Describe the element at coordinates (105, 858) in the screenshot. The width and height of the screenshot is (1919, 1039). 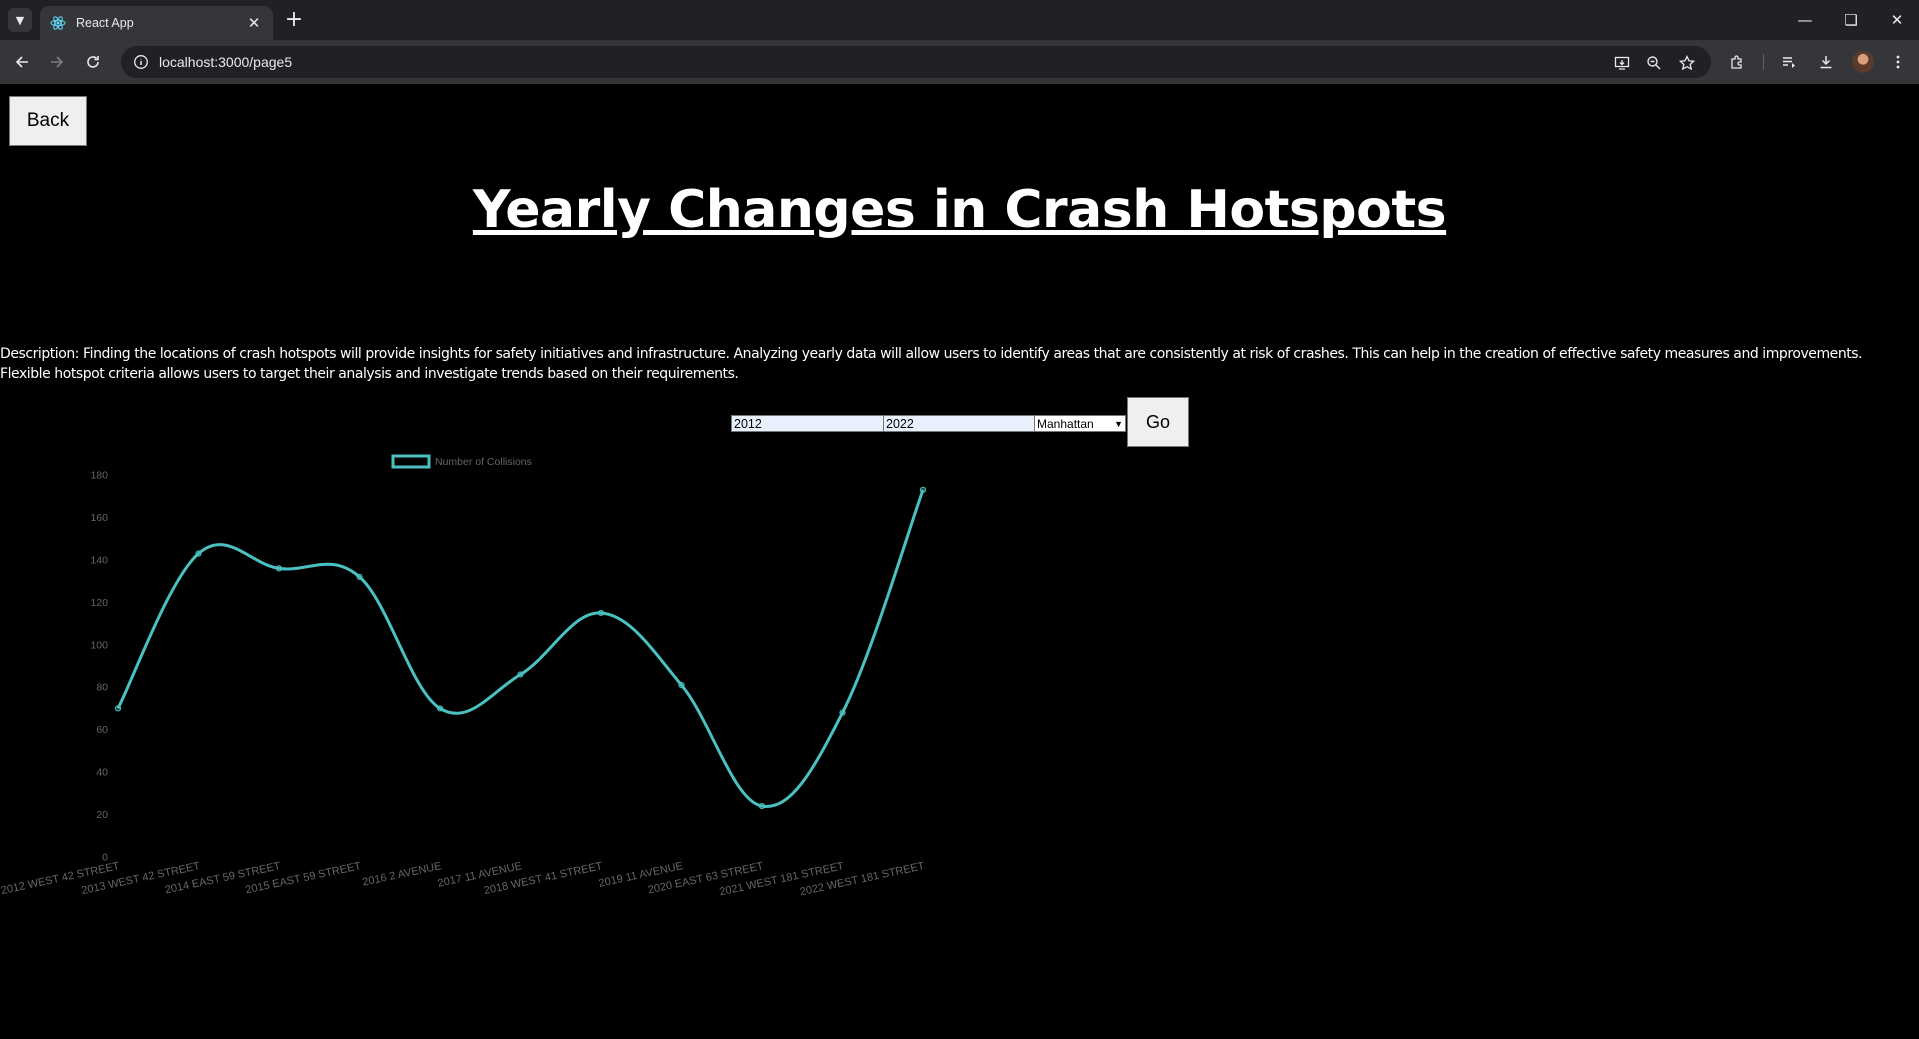
I see `y-tick-label: 0` at that location.